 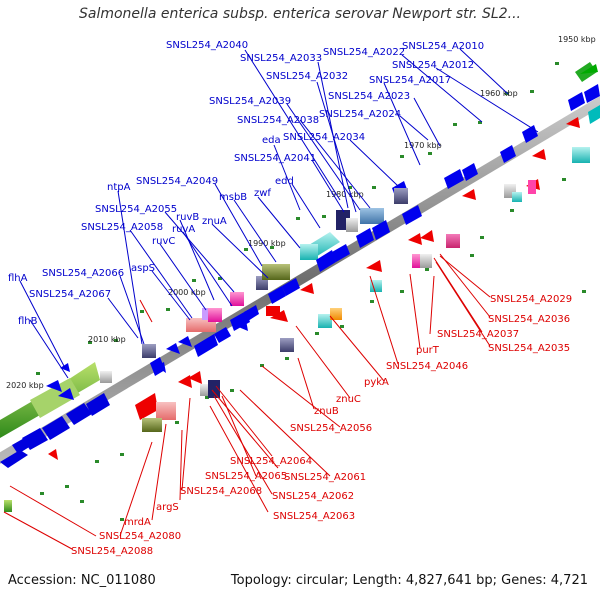 I want to click on kbp-marker-2020: 2020 kbp, so click(x=25, y=385).